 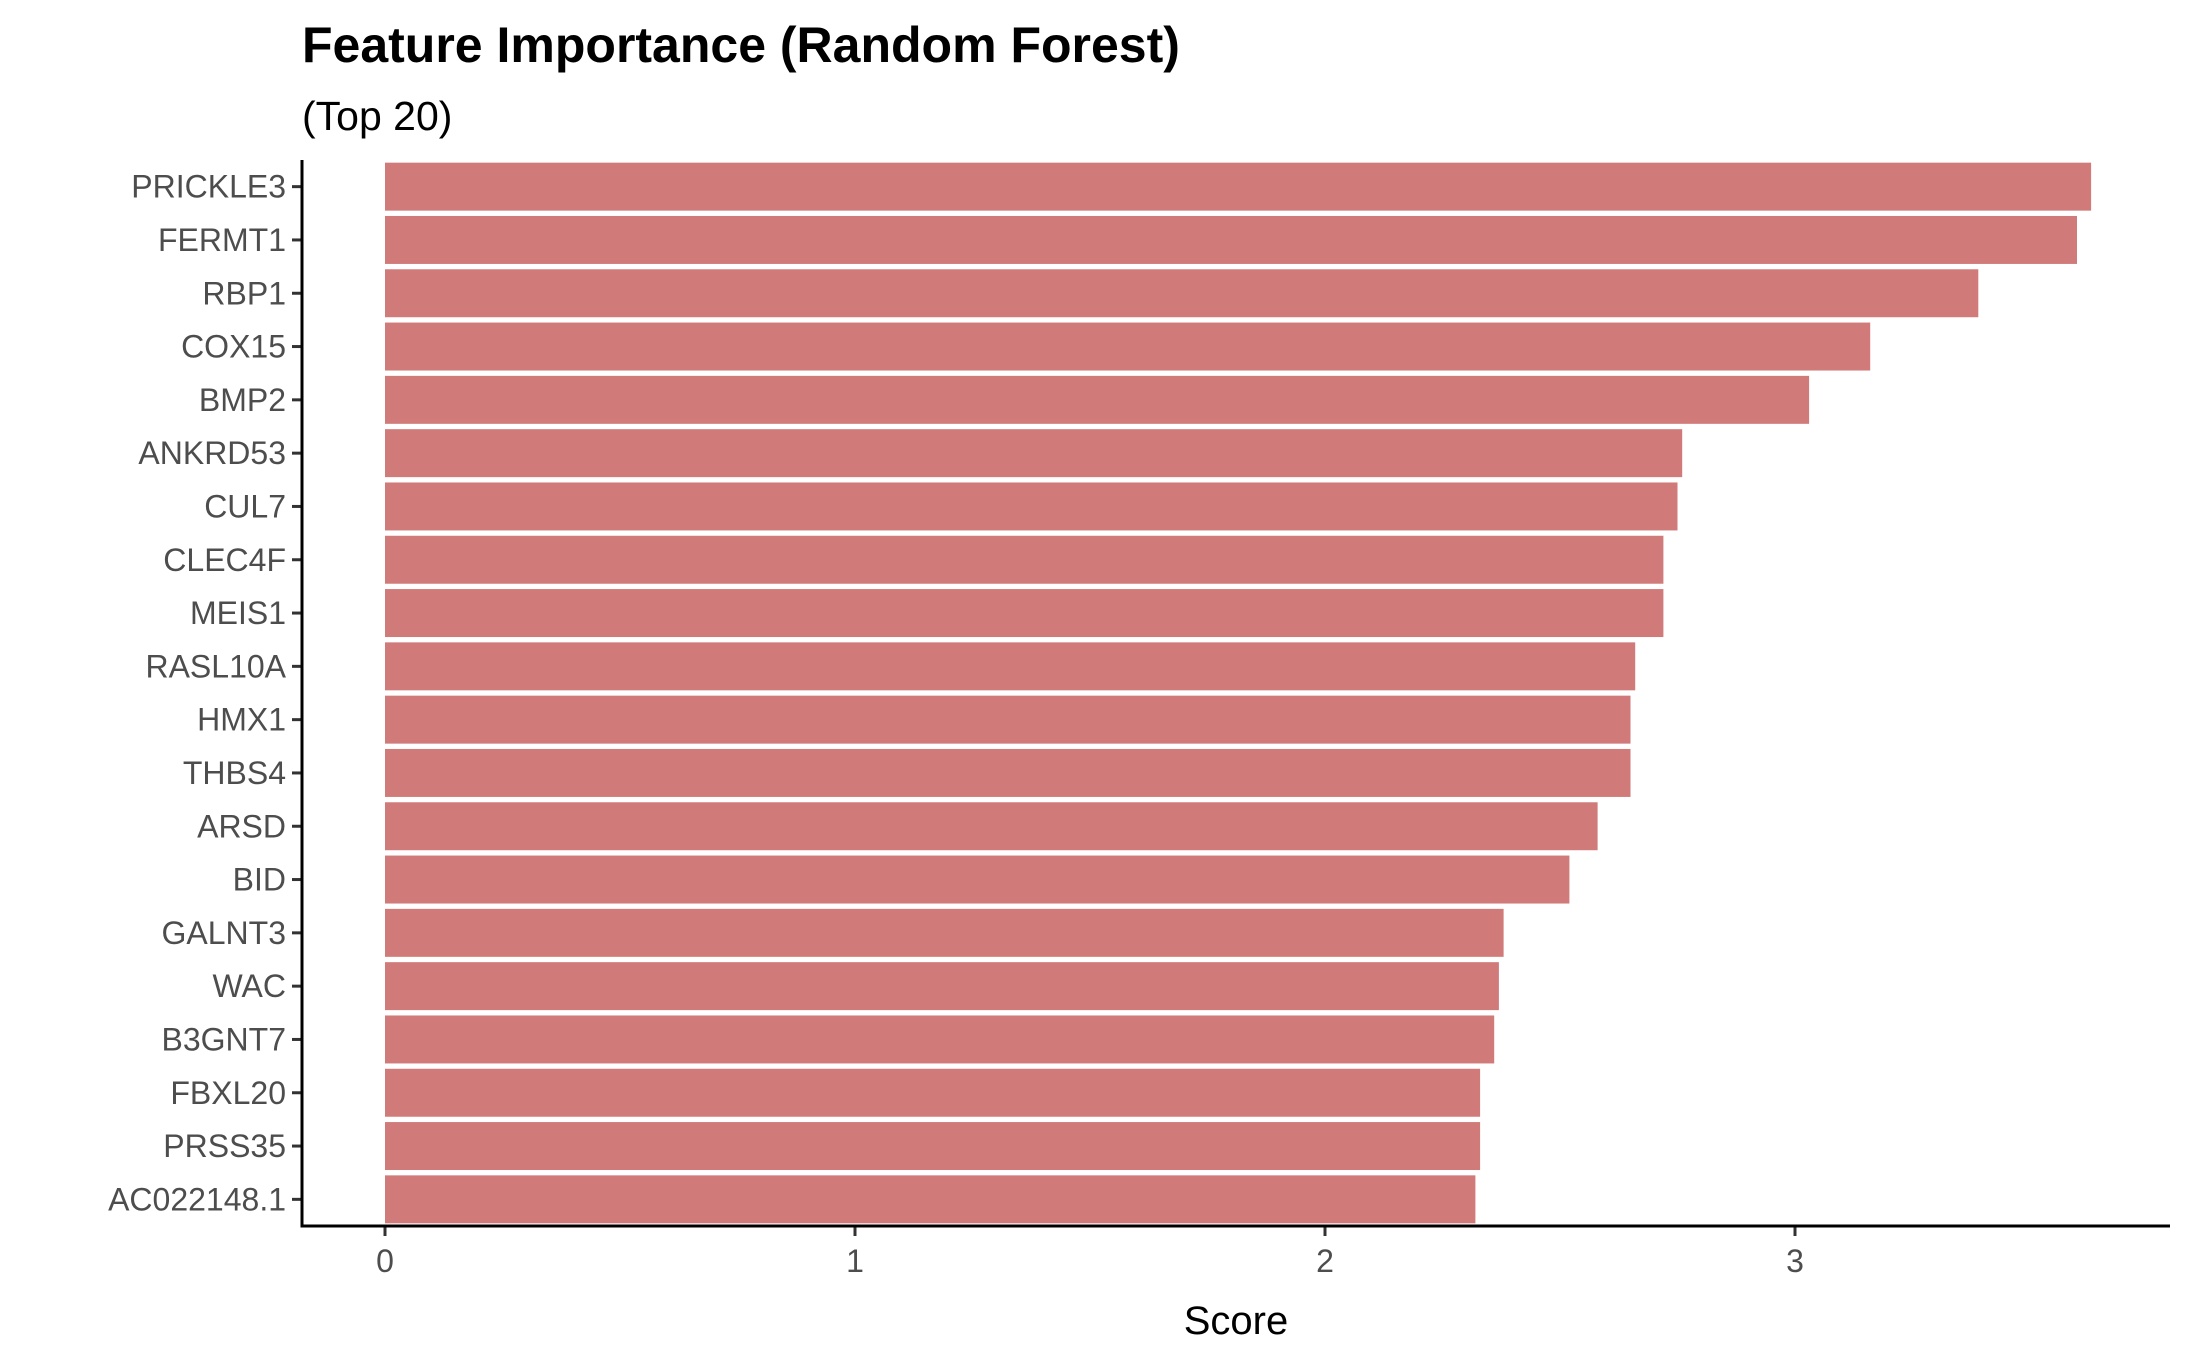 What do you see at coordinates (1236, 1321) in the screenshot?
I see `x-axis-label: Score` at bounding box center [1236, 1321].